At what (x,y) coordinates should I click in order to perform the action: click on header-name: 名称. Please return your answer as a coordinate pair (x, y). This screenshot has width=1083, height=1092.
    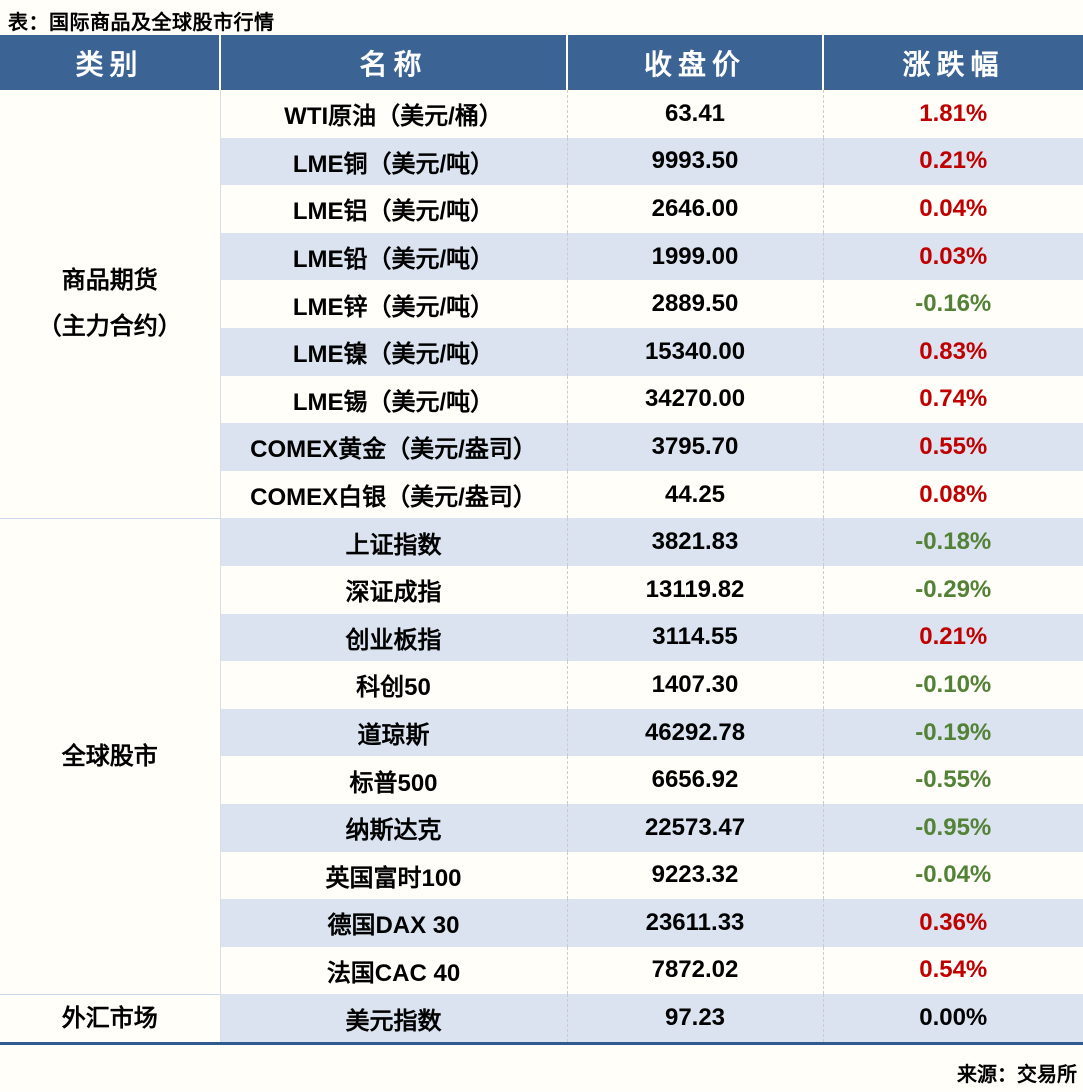
    Looking at the image, I should click on (393, 62).